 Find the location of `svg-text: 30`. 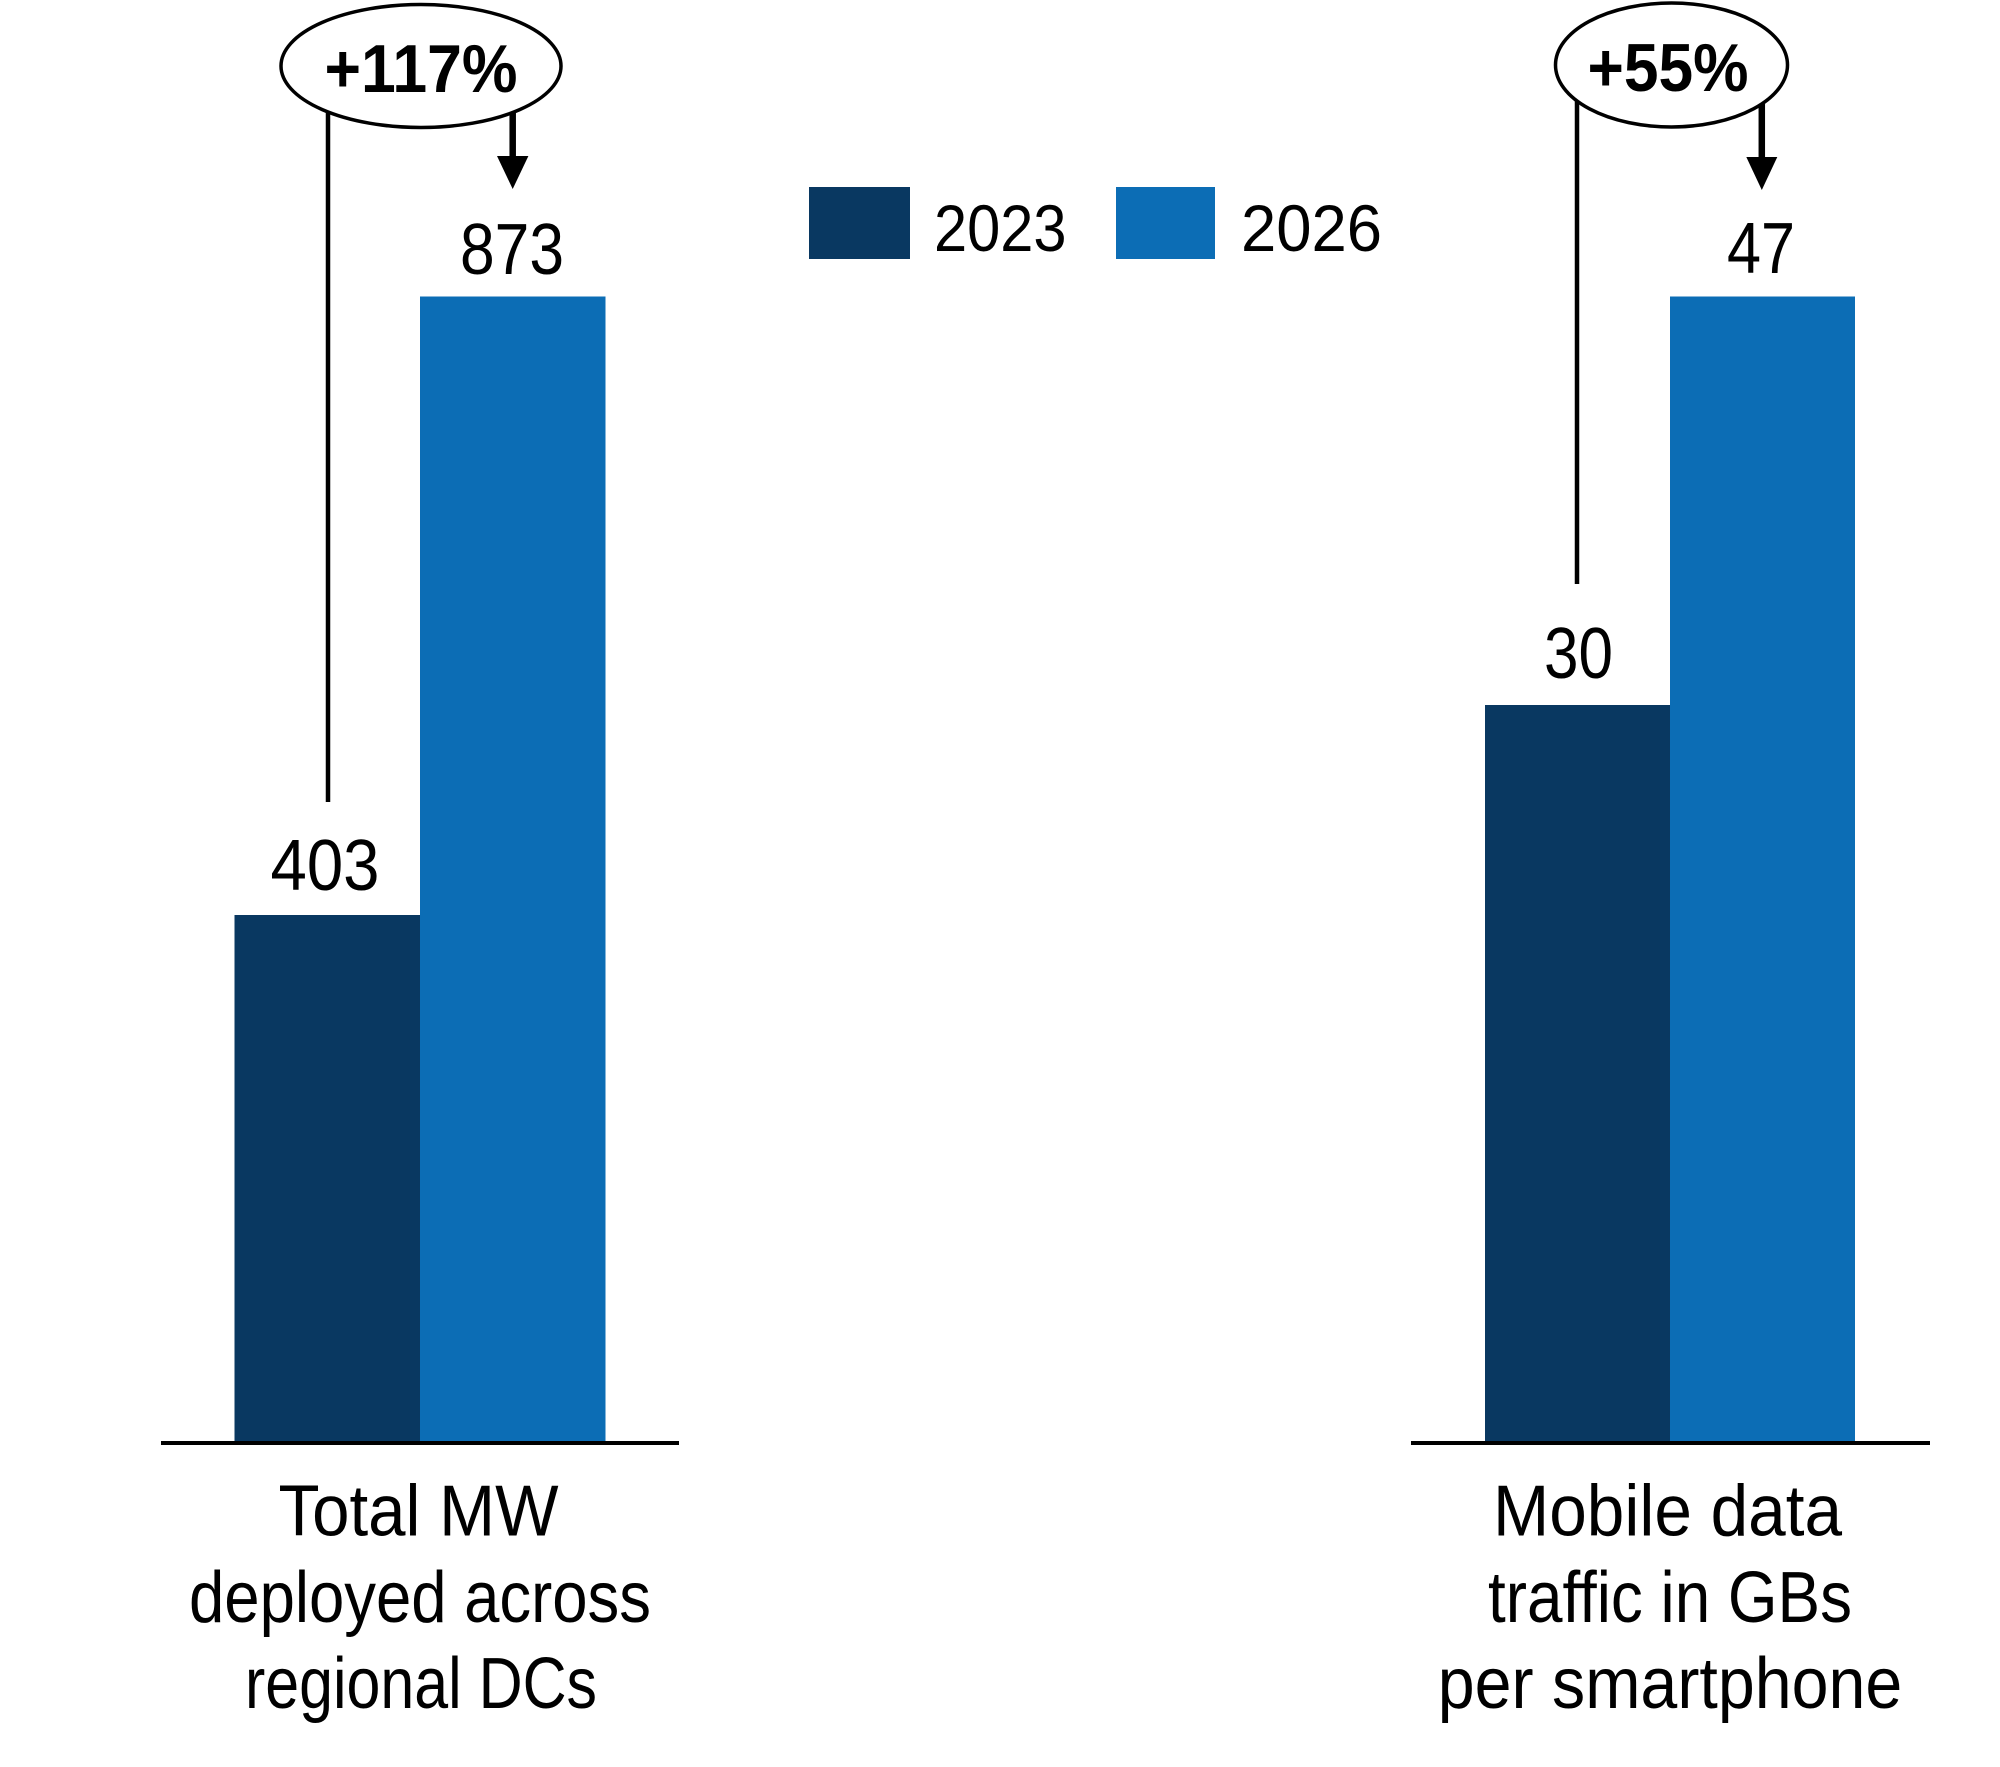

svg-text: 30 is located at coordinates (1578, 654).